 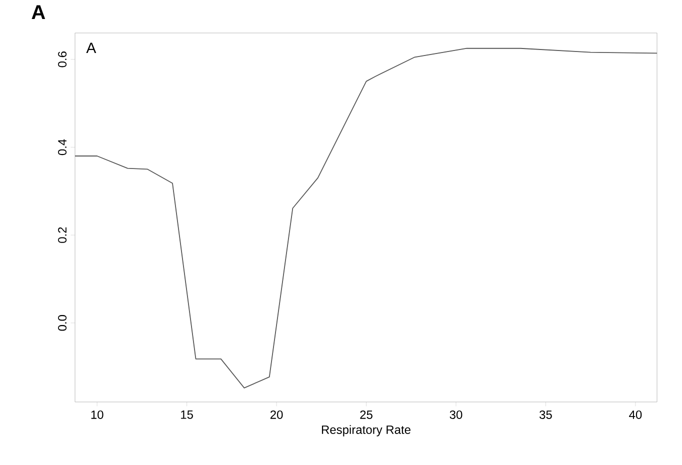 I want to click on y-tick-label: 0.2, so click(x=62, y=235).